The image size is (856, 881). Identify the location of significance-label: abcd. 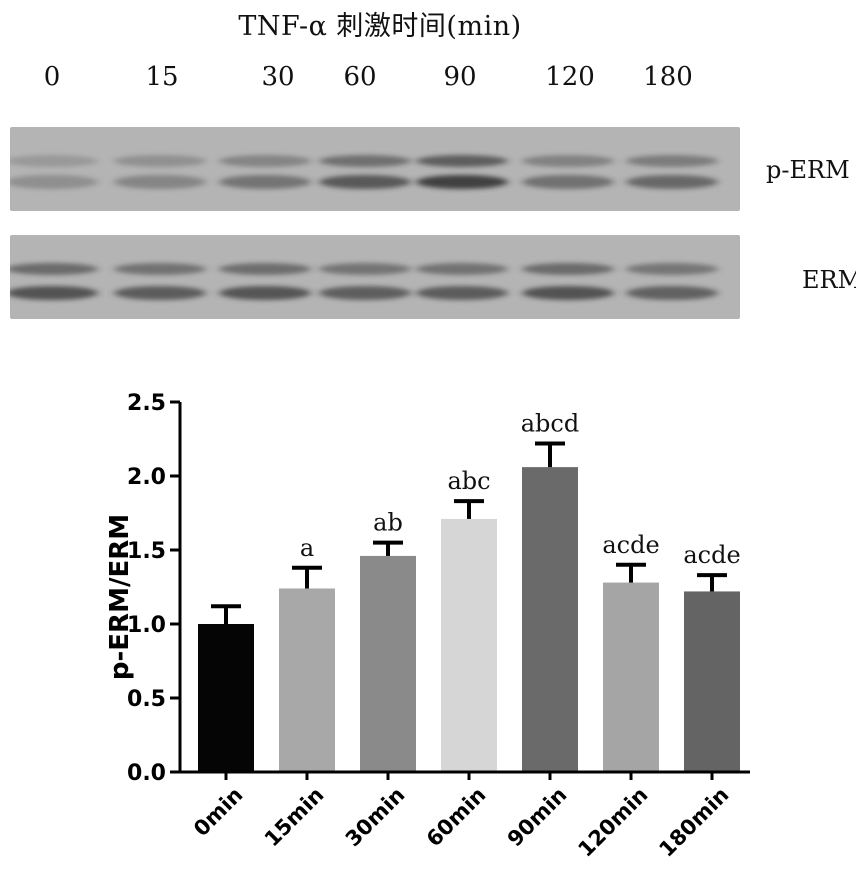
(550, 423).